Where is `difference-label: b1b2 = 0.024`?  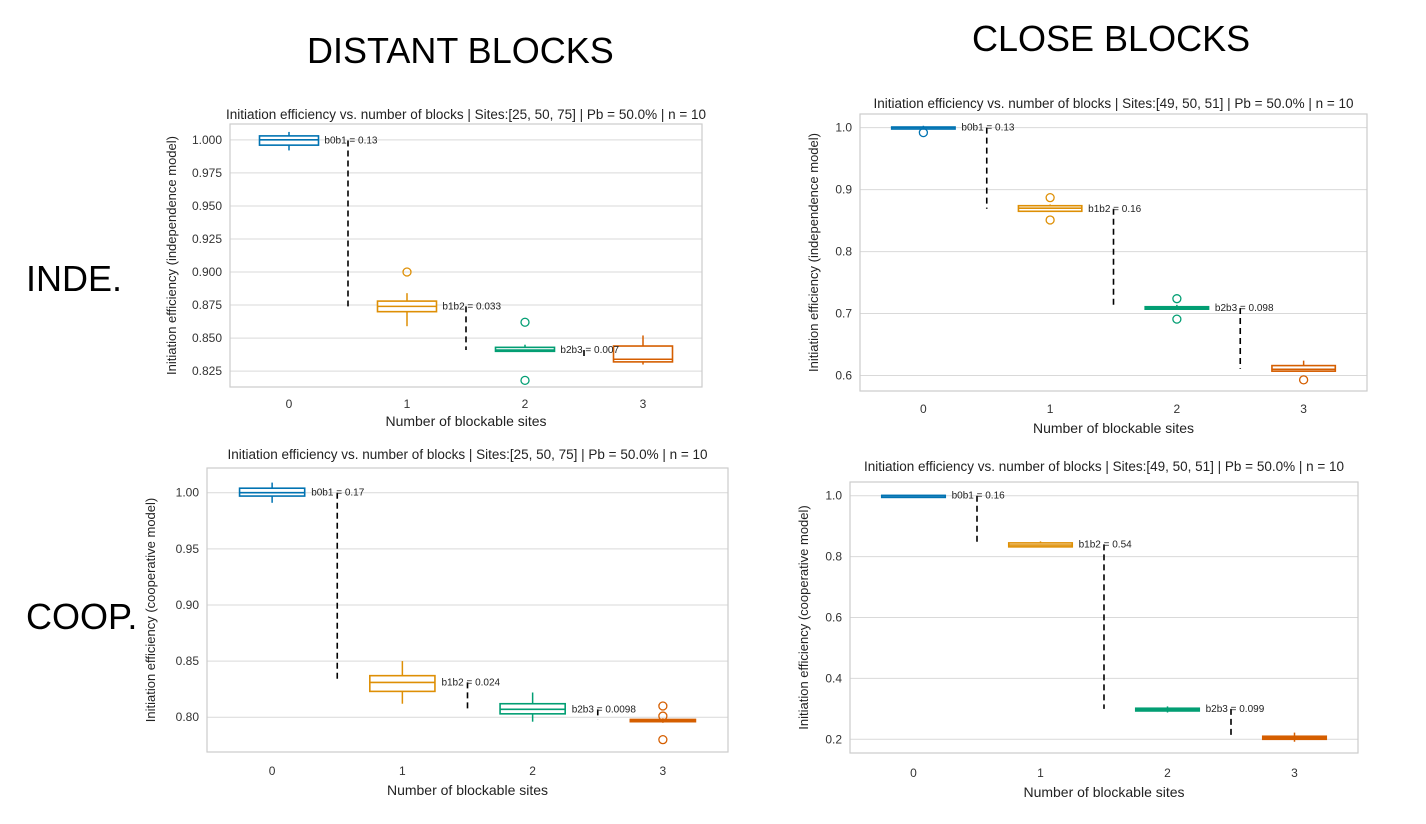
difference-label: b1b2 = 0.024 is located at coordinates (470, 682).